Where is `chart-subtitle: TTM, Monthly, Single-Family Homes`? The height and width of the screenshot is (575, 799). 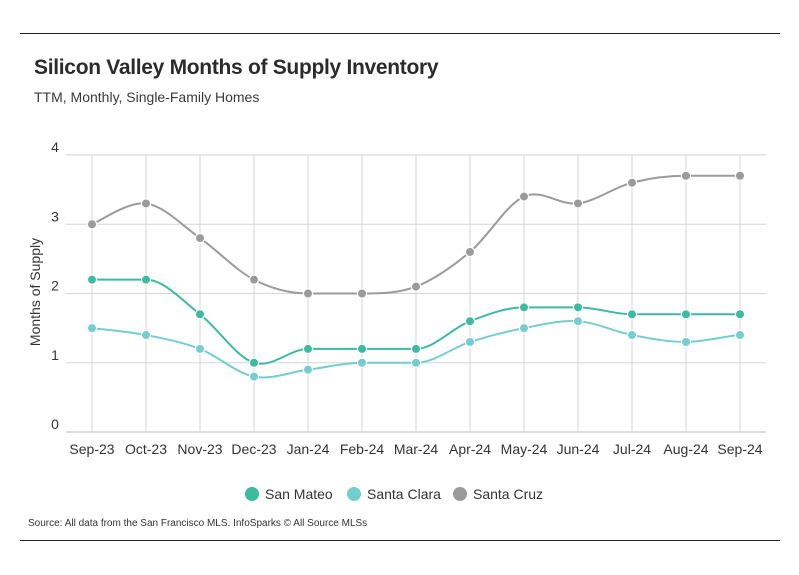 chart-subtitle: TTM, Monthly, Single-Family Homes is located at coordinates (147, 97).